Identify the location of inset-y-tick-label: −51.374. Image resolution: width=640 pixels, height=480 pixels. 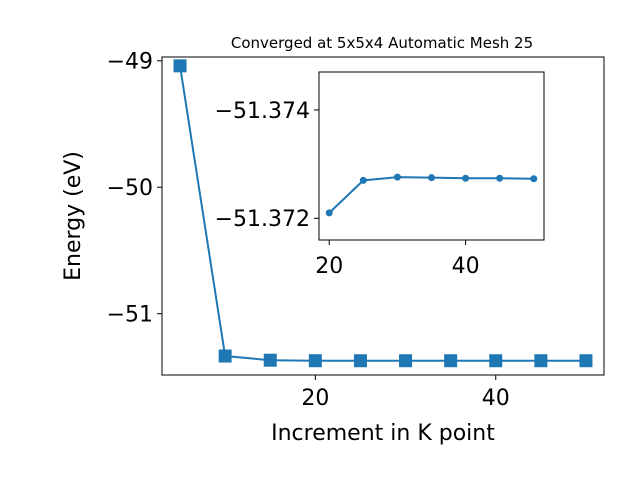
(262, 111).